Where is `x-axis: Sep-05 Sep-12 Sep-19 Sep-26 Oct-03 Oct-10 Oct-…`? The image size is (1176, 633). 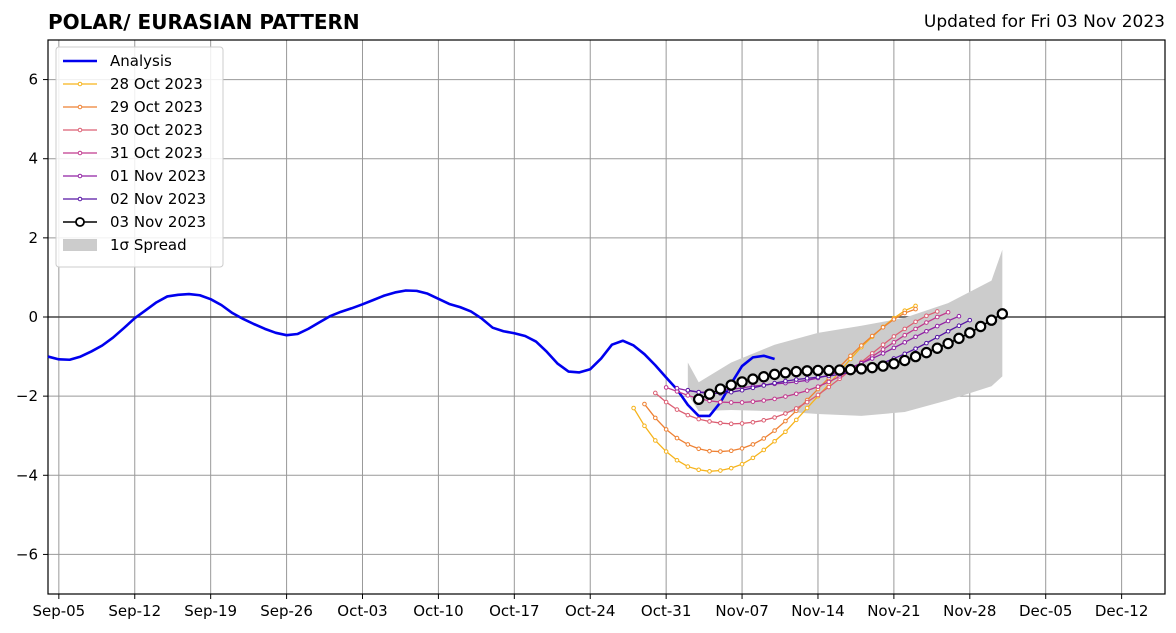
x-axis: Sep-05 Sep-12 Sep-19 Sep-26 Oct-03 Oct-10 Oct-… is located at coordinates (590, 607).